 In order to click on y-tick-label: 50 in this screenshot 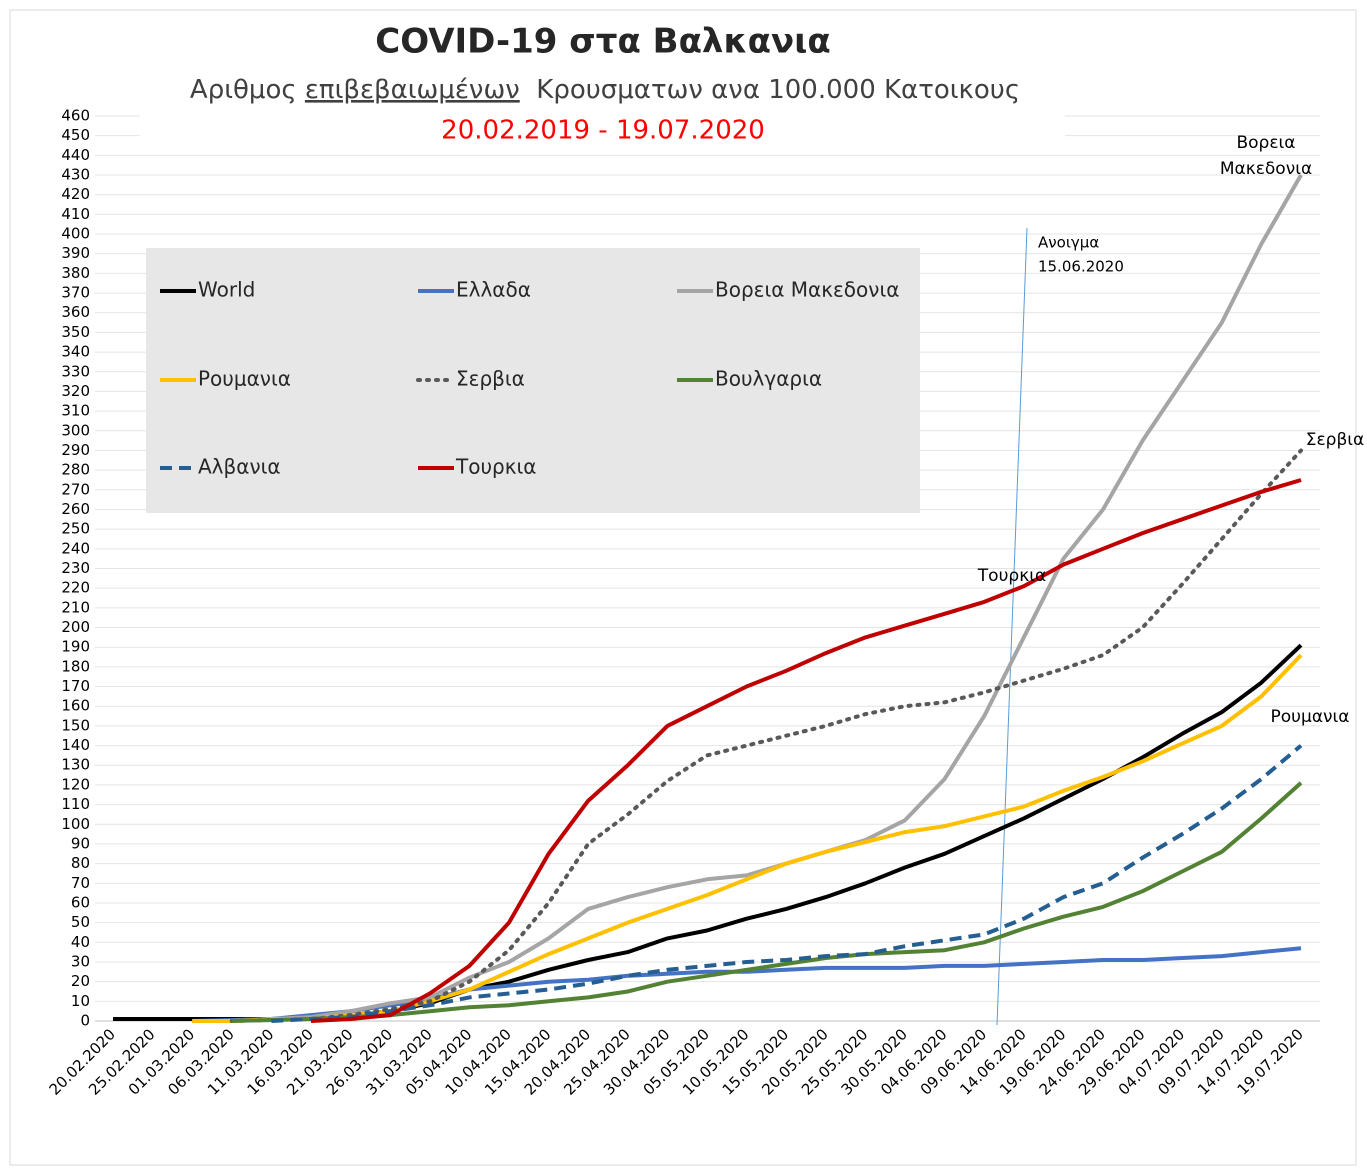, I will do `click(80, 922)`.